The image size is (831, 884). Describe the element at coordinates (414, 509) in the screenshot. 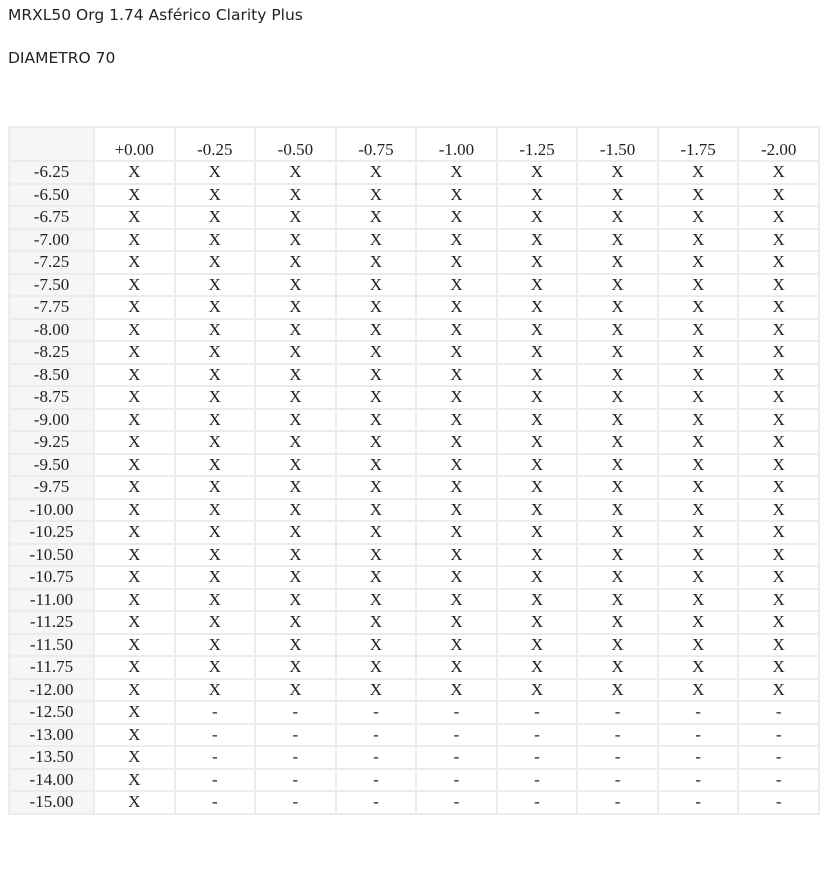

I see `table-row: -10.00 X X X X X X X X X` at that location.